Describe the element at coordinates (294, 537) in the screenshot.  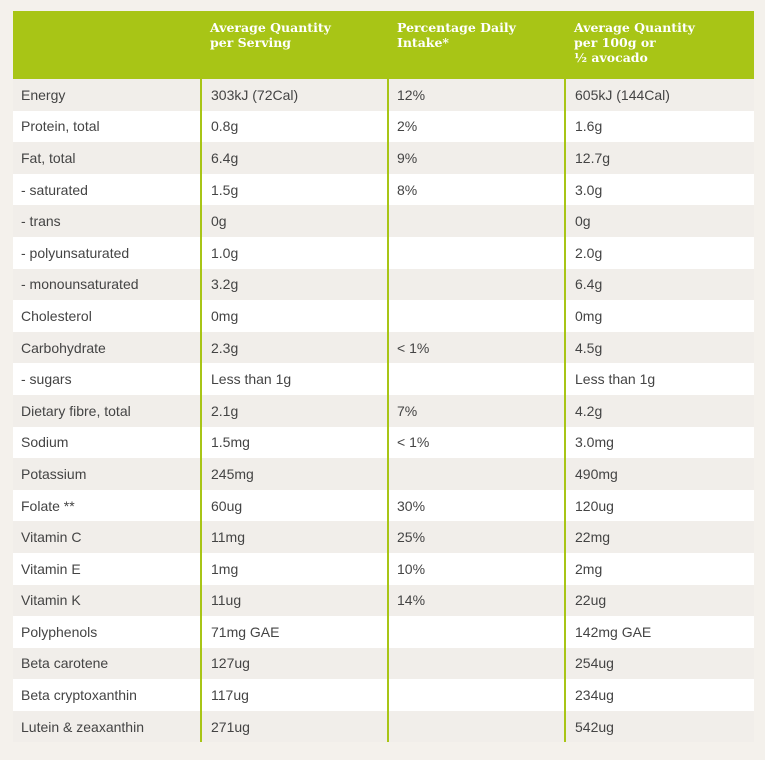
I see `cell-per-serving: 11mg` at that location.